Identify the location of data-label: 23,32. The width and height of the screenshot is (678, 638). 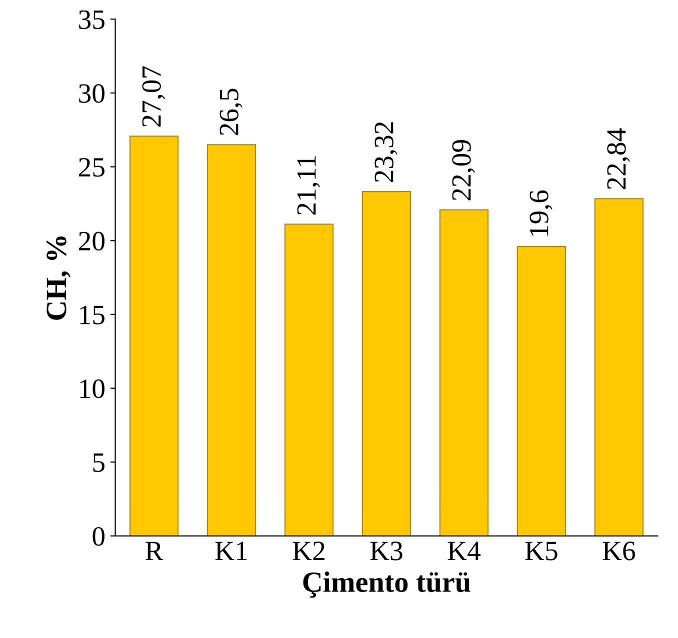
(386, 152).